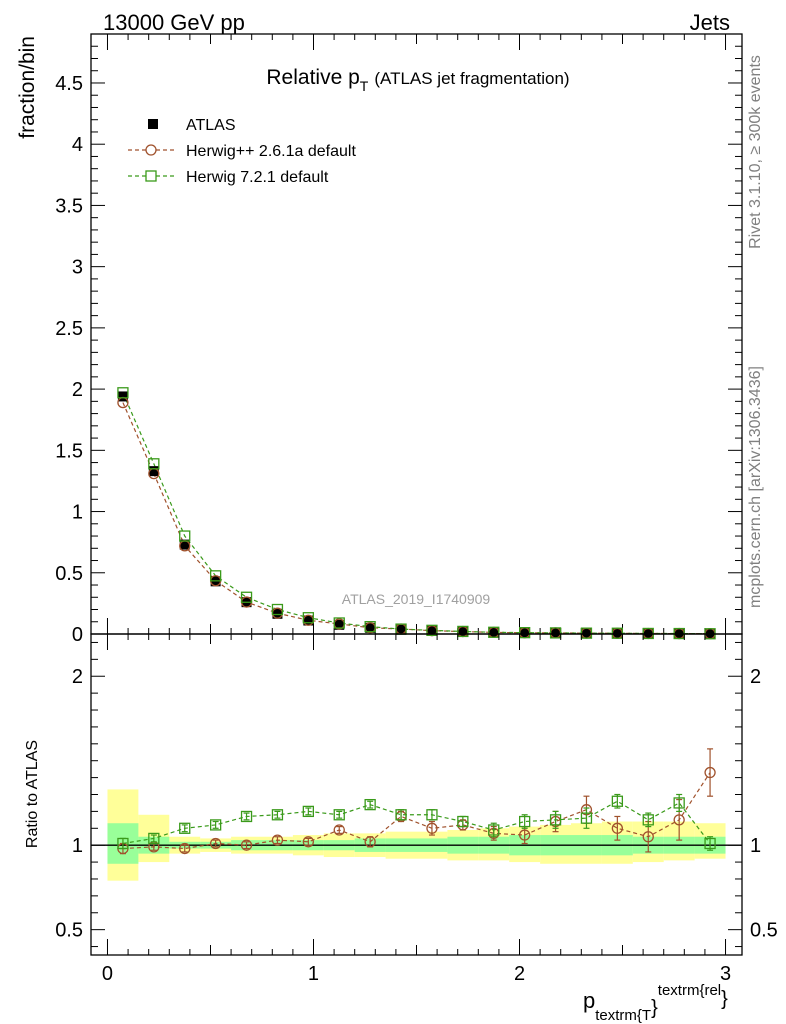  Describe the element at coordinates (32, 794) in the screenshot. I see `ratio-y-axis-label: Ratio to ATLAS` at that location.